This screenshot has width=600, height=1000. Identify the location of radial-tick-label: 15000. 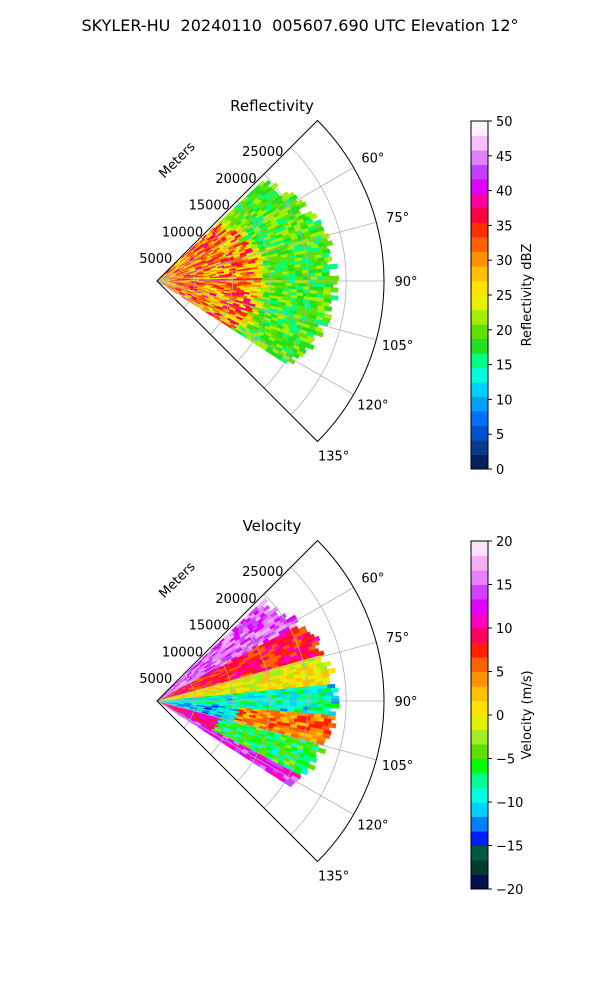
(209, 206).